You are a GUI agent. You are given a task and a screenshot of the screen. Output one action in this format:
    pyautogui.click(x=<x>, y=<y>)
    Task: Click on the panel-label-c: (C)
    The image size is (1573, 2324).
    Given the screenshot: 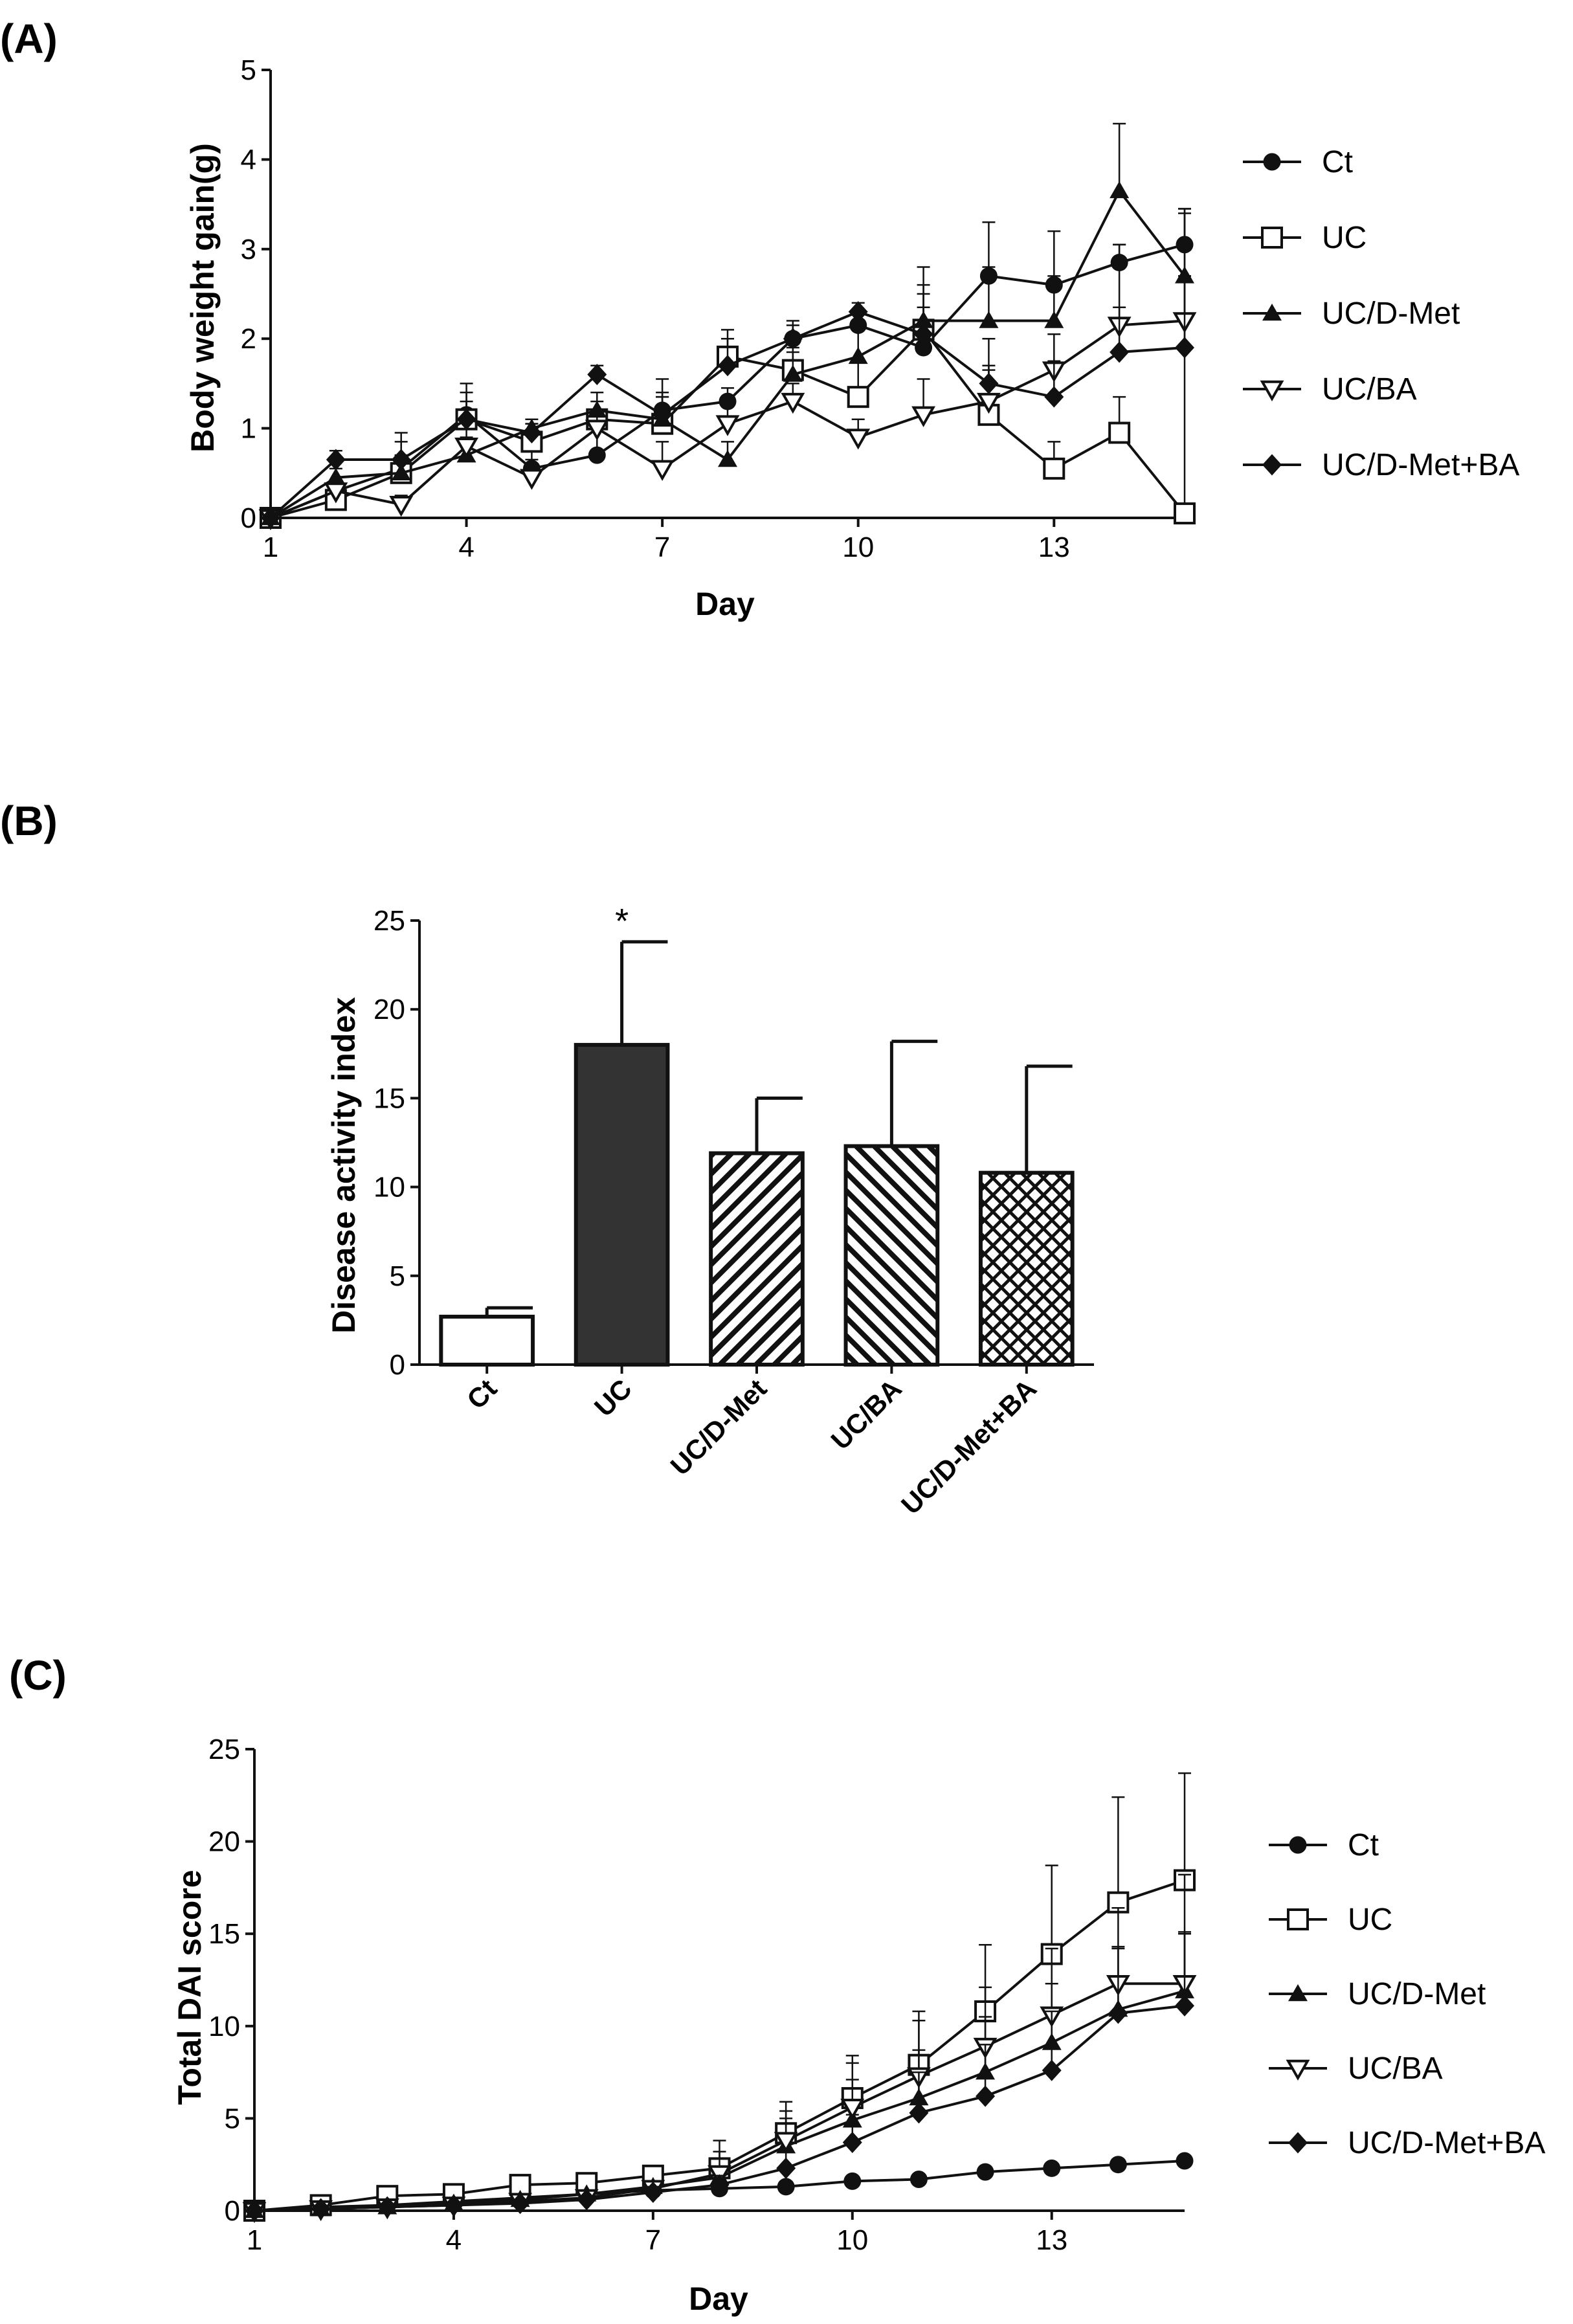 What is the action you would take?
    pyautogui.click(x=38, y=1676)
    